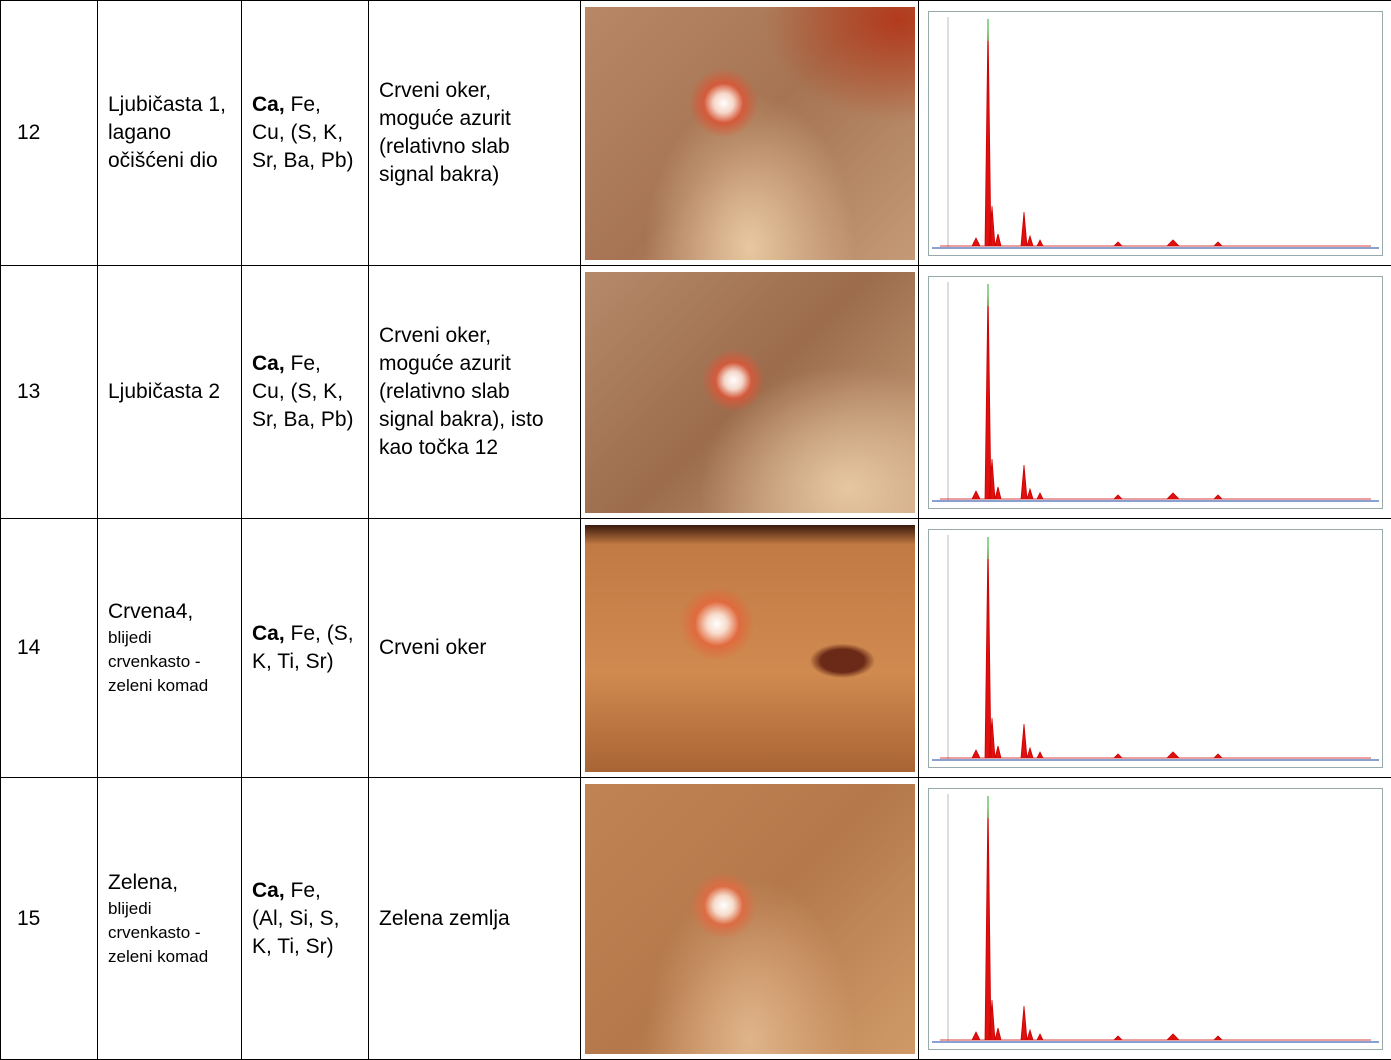 The width and height of the screenshot is (1391, 1060). I want to click on sample-cell: Ljubičasta 1, lagano očišćeni dio, so click(170, 133).